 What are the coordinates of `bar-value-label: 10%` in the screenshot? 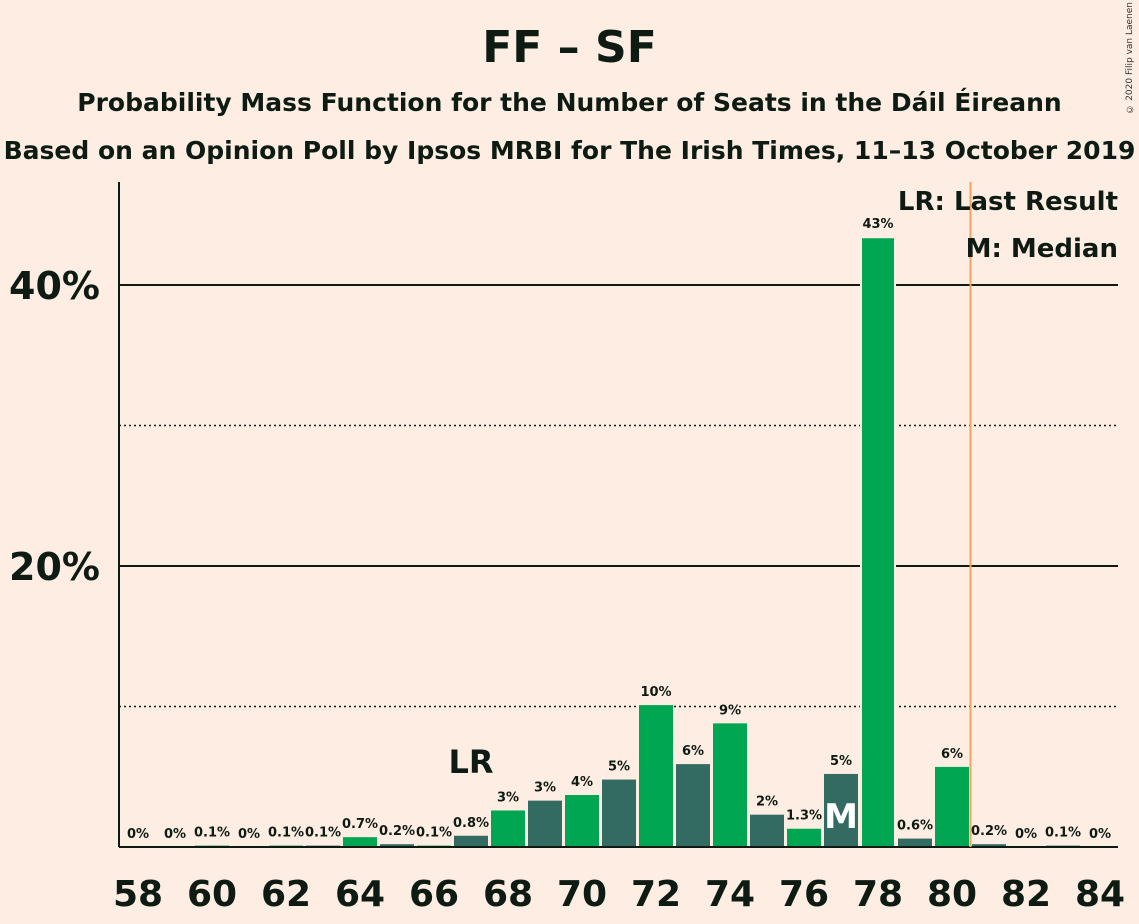 It's located at (655, 692).